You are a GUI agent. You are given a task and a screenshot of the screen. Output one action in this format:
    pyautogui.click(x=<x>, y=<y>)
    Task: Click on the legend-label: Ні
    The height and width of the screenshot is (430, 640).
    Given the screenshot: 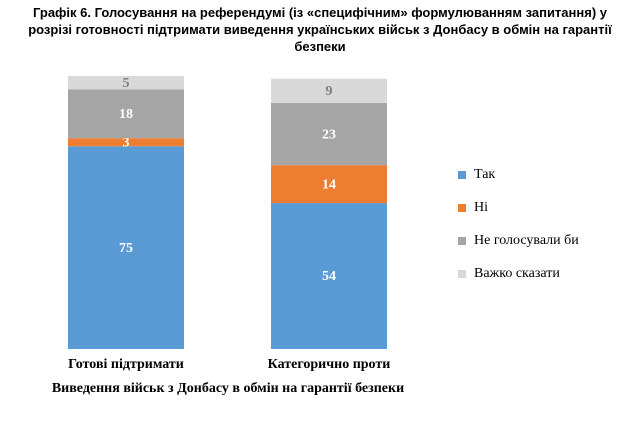 What is the action you would take?
    pyautogui.click(x=481, y=207)
    